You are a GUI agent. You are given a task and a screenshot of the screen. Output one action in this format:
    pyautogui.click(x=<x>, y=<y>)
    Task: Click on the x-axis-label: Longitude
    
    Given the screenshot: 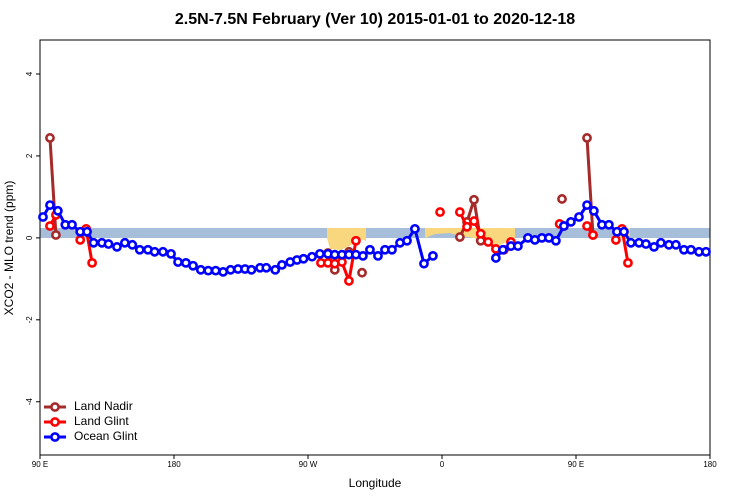 What is the action you would take?
    pyautogui.click(x=375, y=483)
    